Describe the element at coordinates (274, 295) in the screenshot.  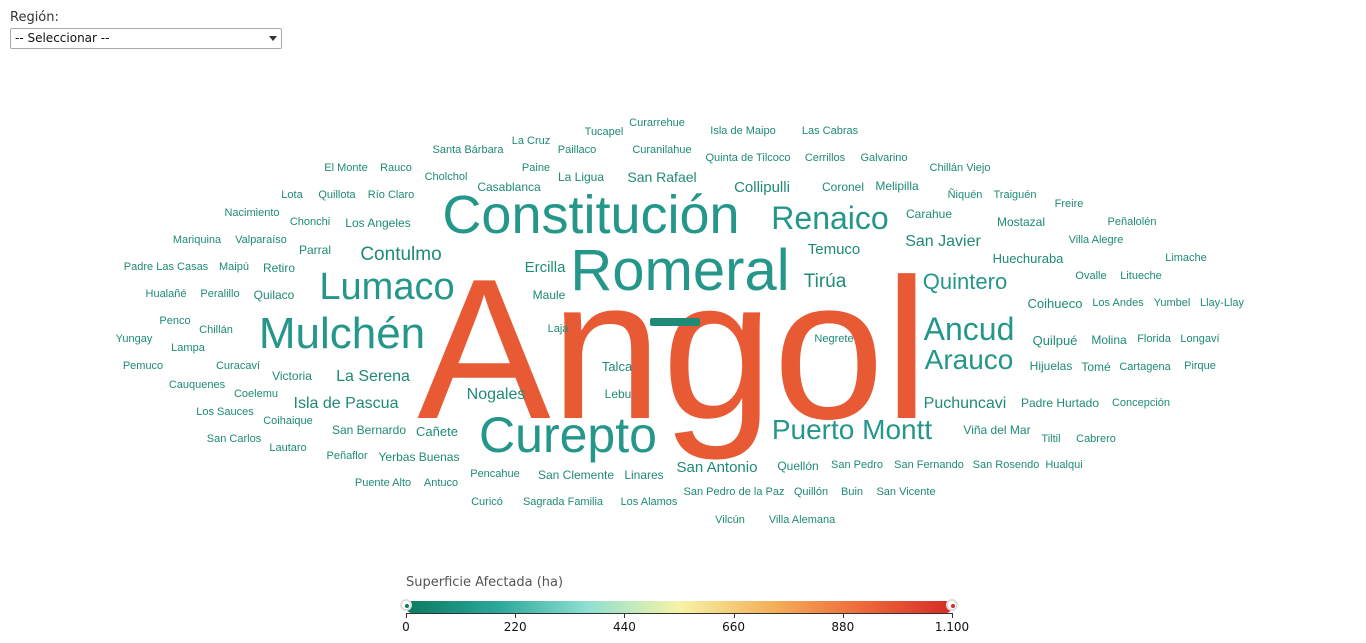
I see `cloud-word: Quilaco` at that location.